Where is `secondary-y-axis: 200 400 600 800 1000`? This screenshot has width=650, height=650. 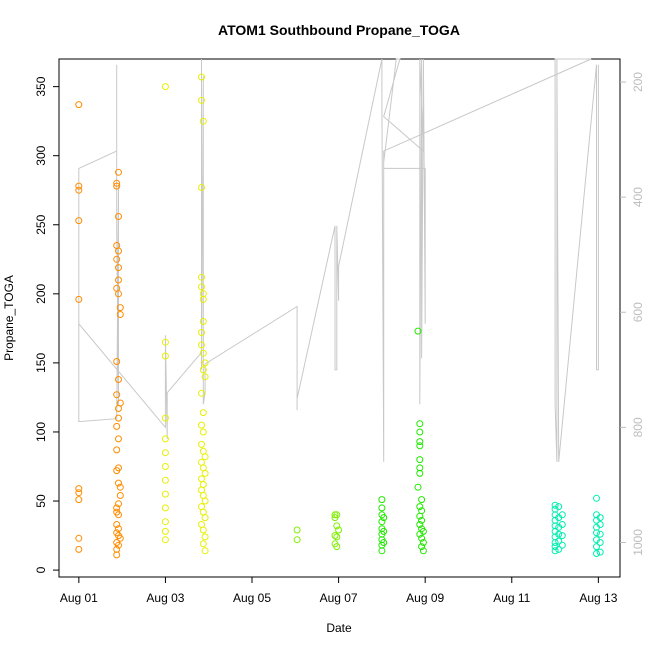
secondary-y-axis: 200 400 600 800 1000 is located at coordinates (632, 314).